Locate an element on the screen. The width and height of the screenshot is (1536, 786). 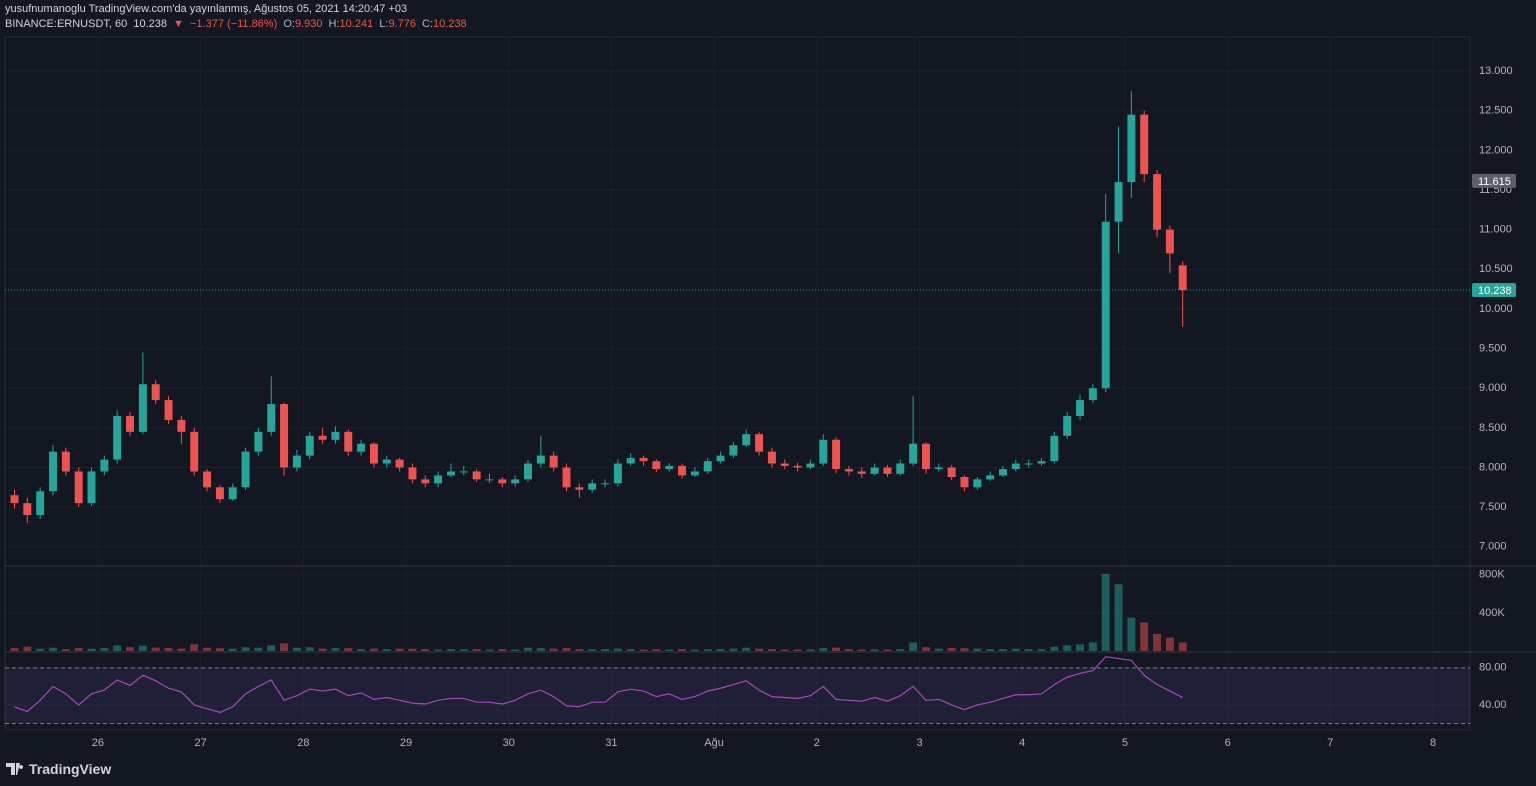
y-tick-label: 8.000 is located at coordinates (1493, 467).